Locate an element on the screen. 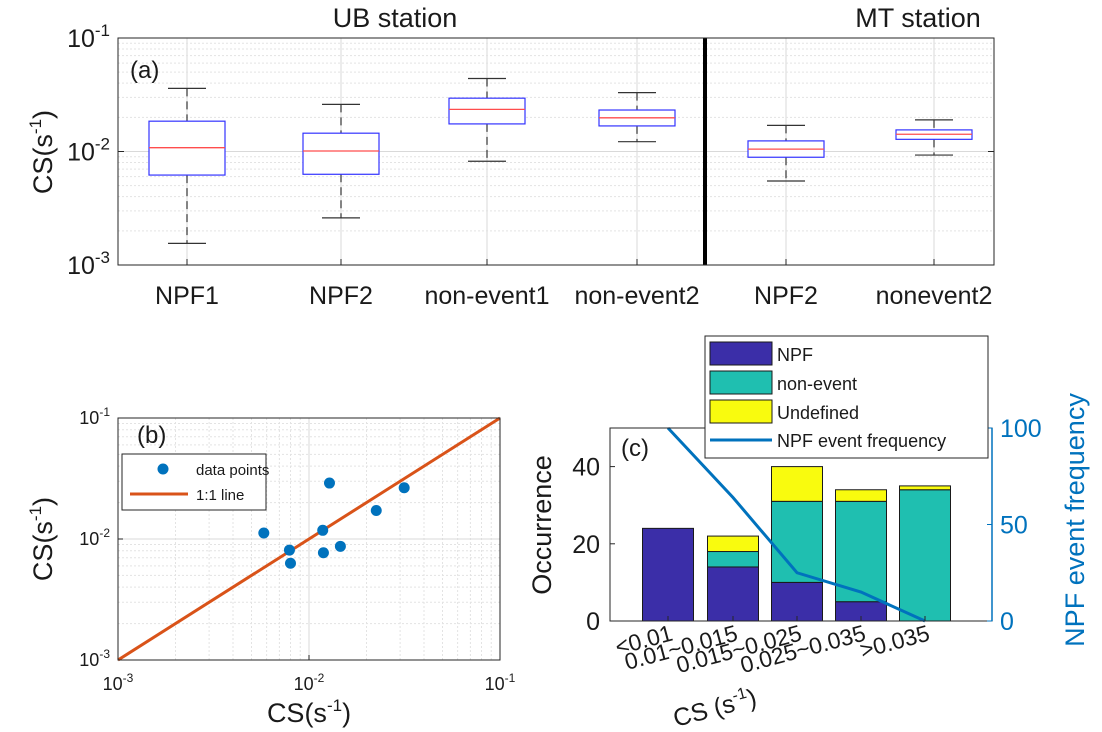 This screenshot has height=732, width=1102. legend-undefined-label: Undefined is located at coordinates (818, 413).